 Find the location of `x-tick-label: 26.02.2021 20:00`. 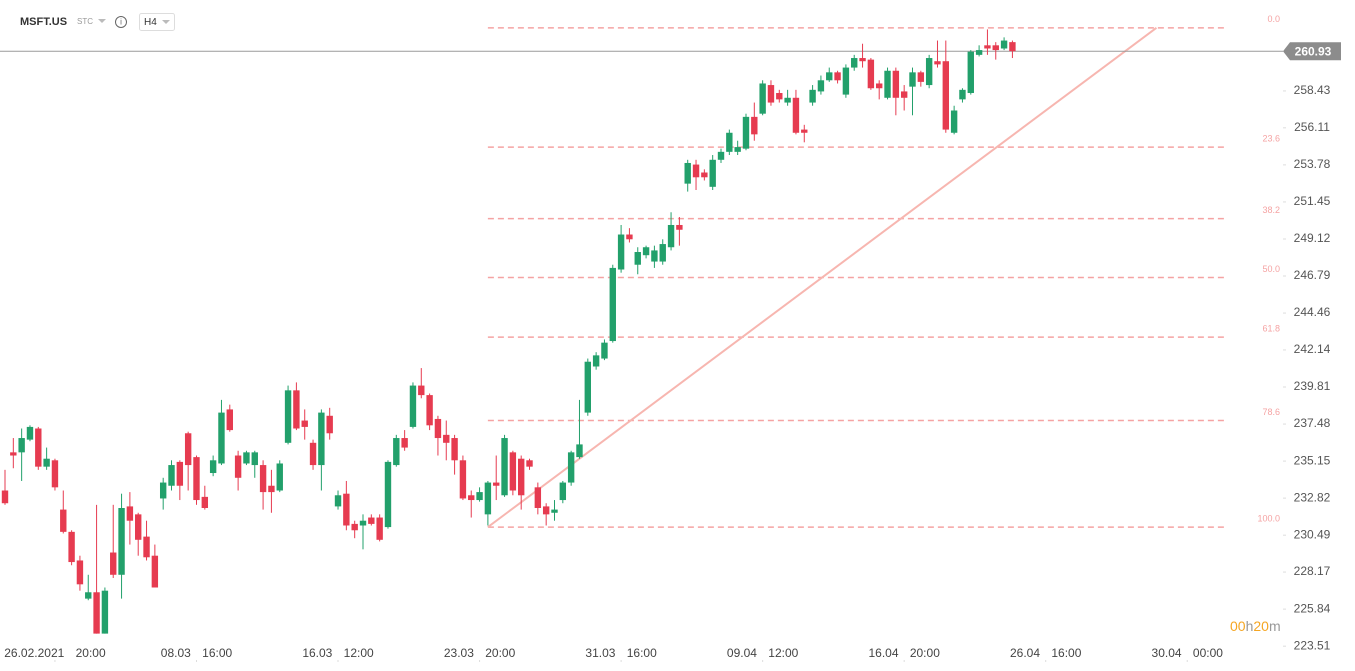

x-tick-label: 26.02.2021 20:00 is located at coordinates (55, 653).